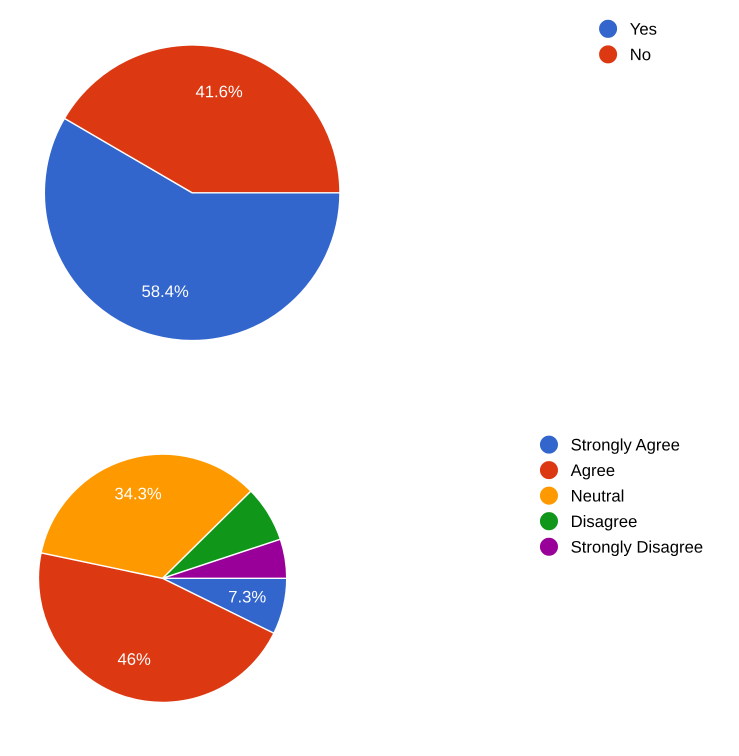 This screenshot has height=756, width=739. What do you see at coordinates (625, 446) in the screenshot?
I see `legend-label: Strongly Agree` at bounding box center [625, 446].